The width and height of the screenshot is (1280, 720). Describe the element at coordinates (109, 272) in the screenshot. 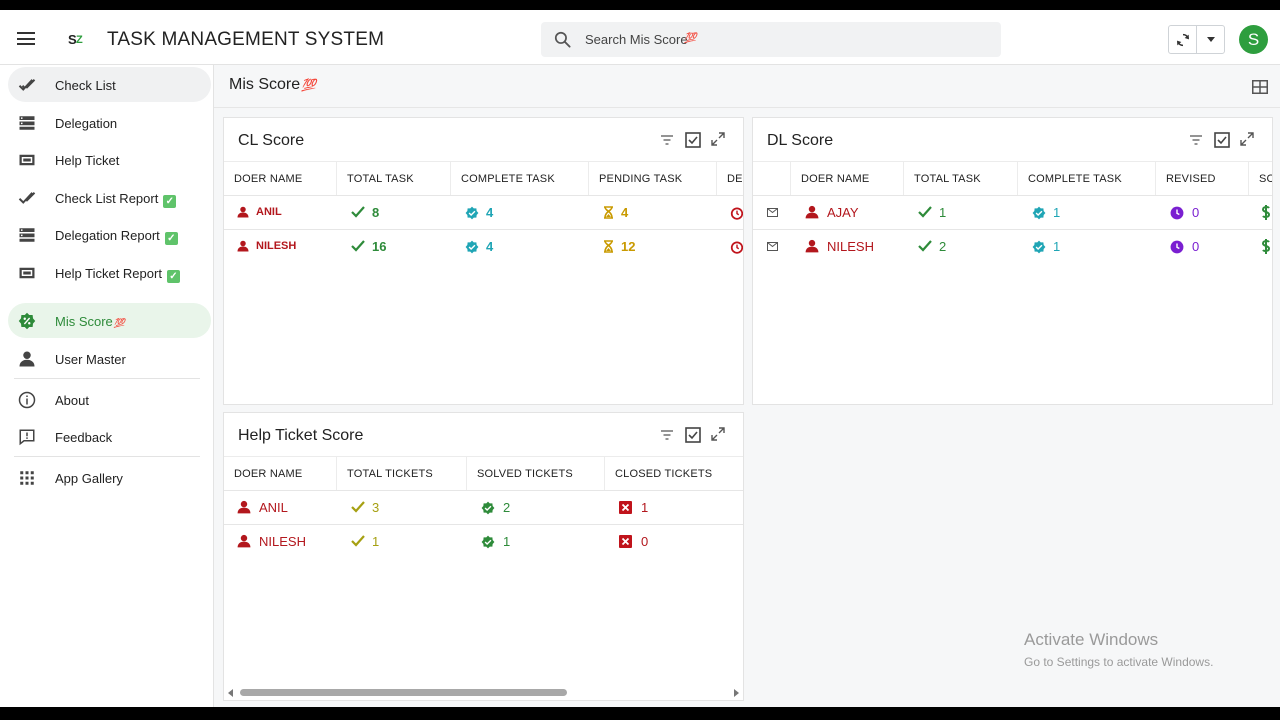

I see `sidebar-item-help-ticket-report: Help Ticket Report ✓` at that location.